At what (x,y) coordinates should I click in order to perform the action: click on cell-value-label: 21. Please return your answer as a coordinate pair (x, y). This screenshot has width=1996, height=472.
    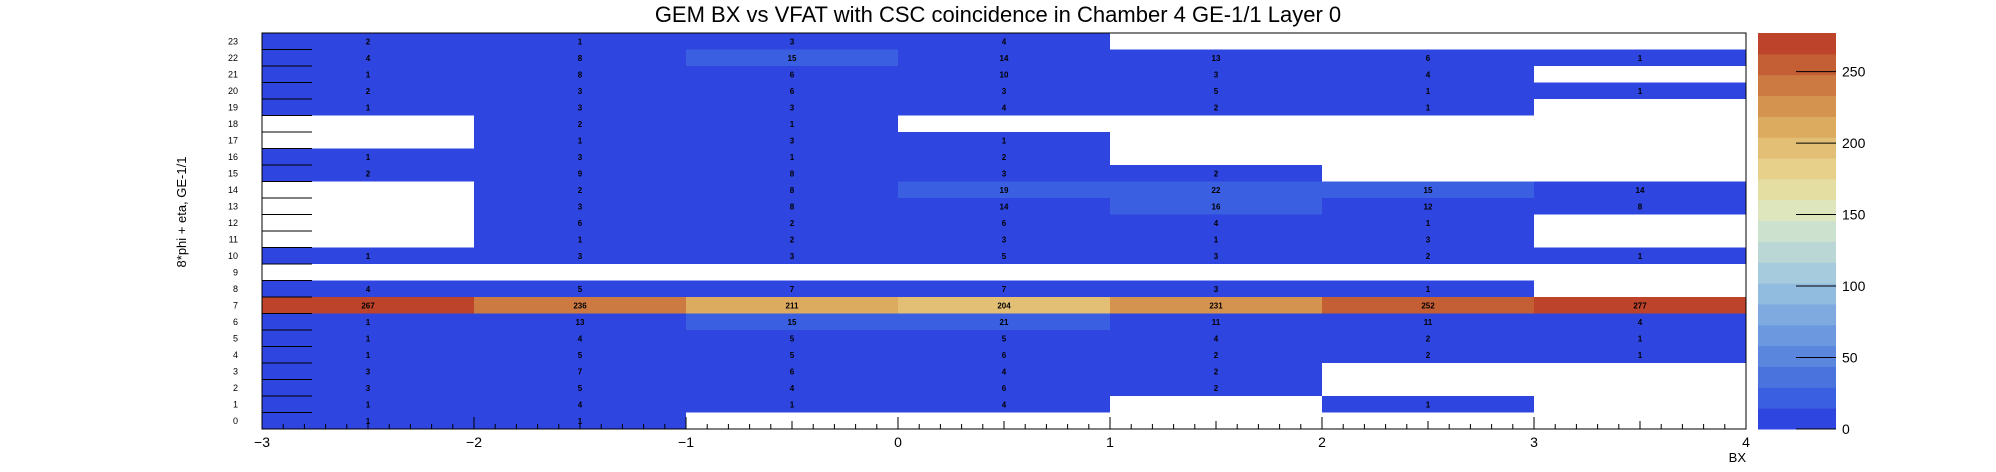
    Looking at the image, I should click on (1004, 322).